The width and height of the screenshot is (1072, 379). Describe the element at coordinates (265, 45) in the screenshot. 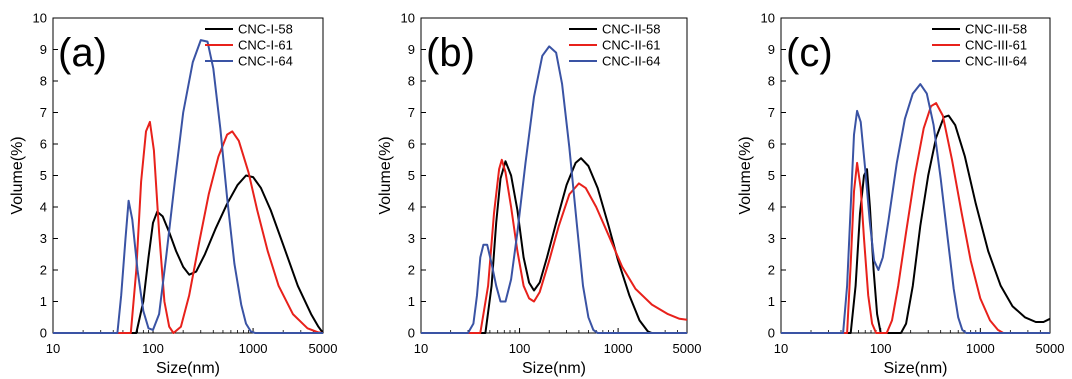

I see `legend-entry: CNC-I-61` at that location.